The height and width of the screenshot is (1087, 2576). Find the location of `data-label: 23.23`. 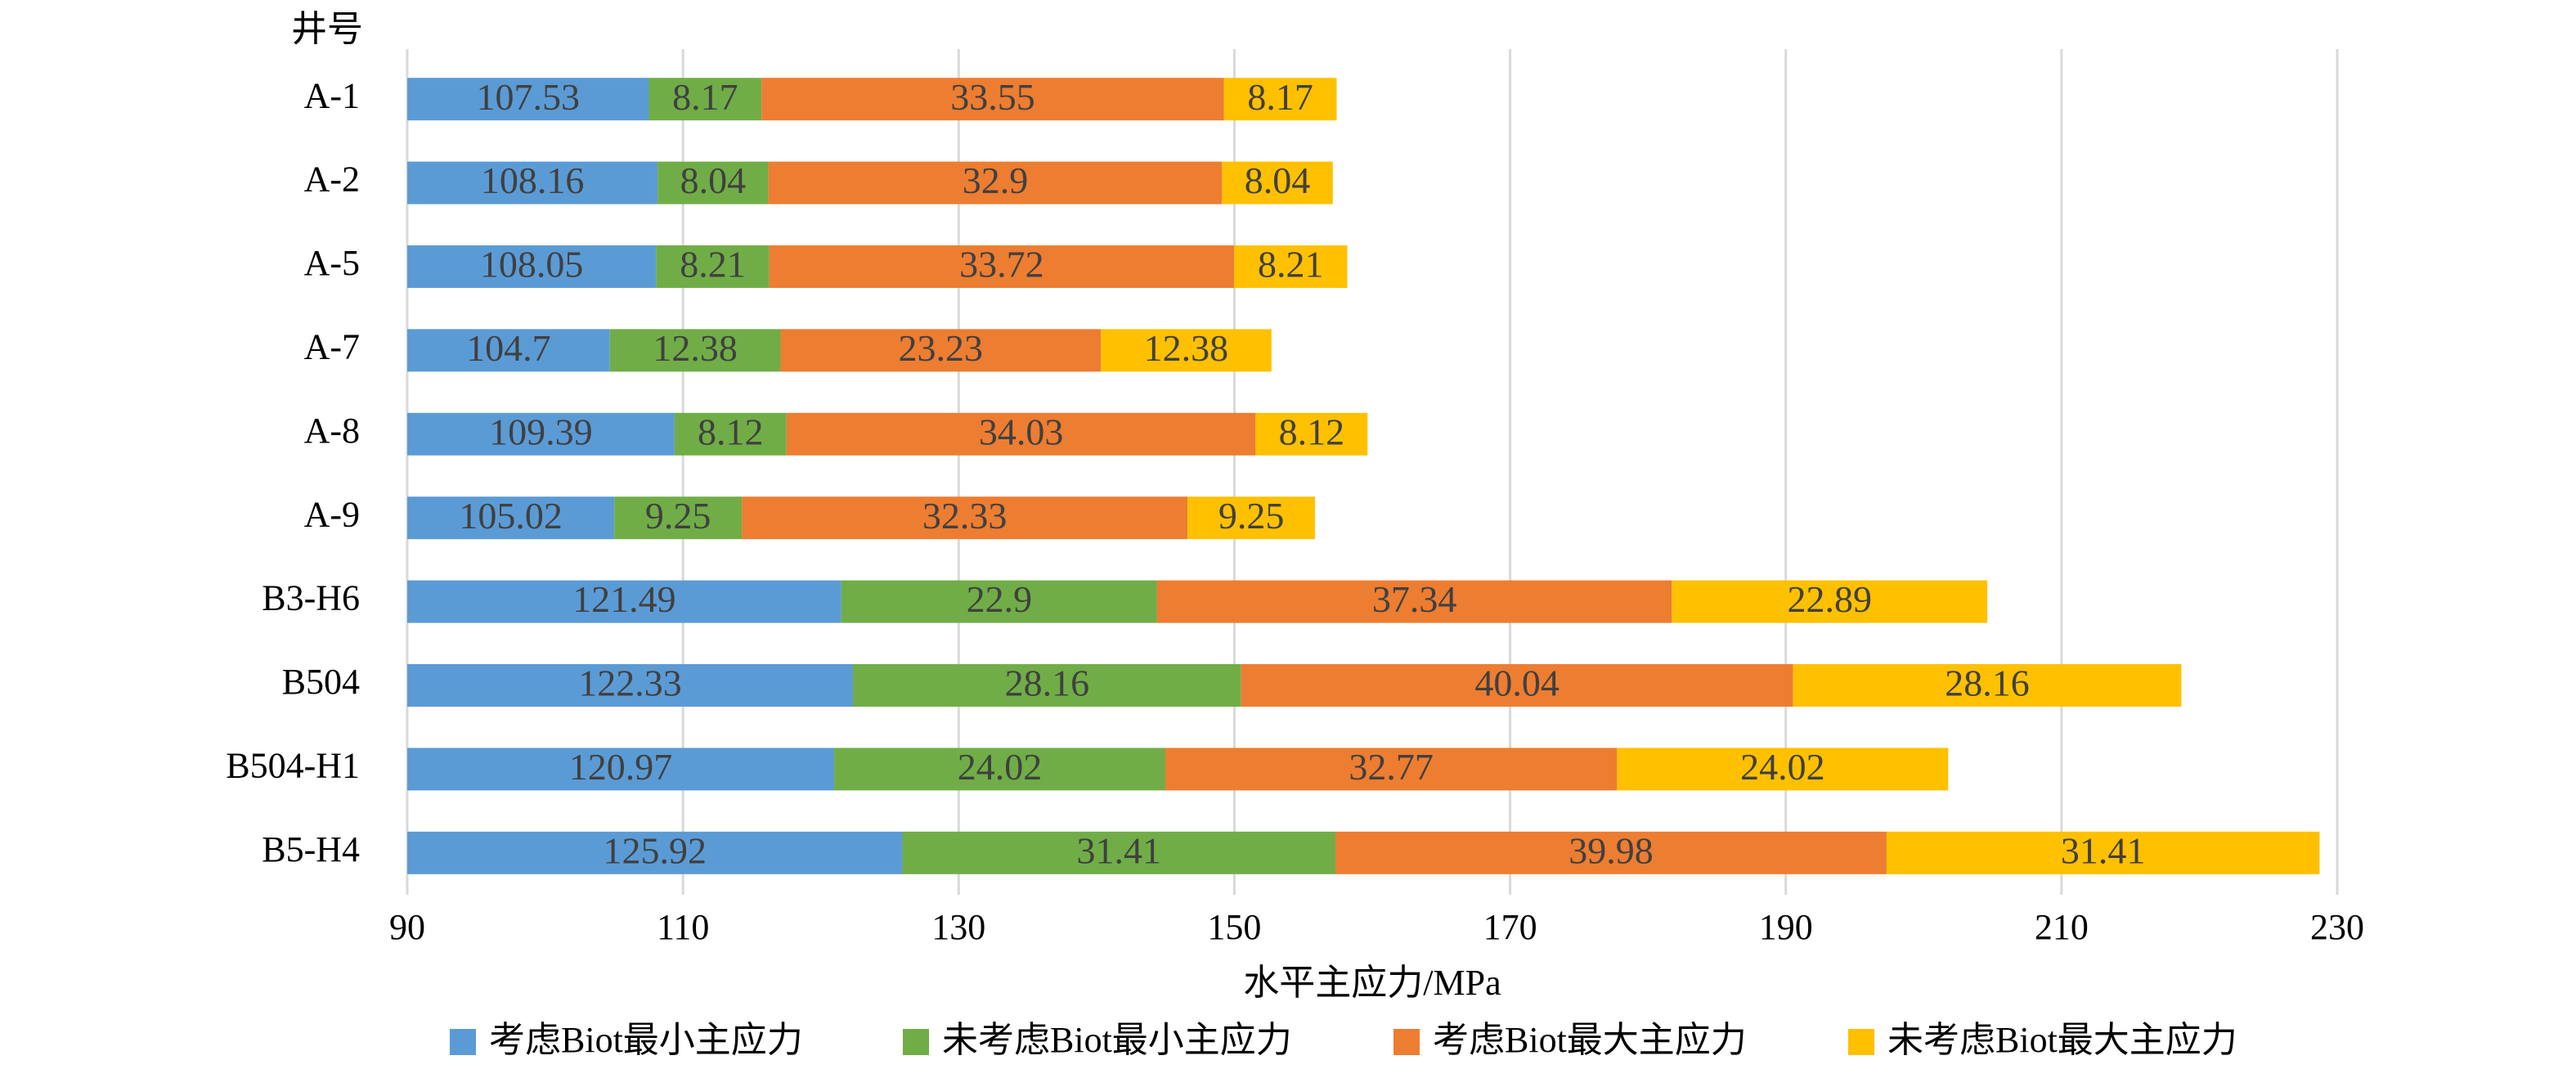

data-label: 23.23 is located at coordinates (942, 348).